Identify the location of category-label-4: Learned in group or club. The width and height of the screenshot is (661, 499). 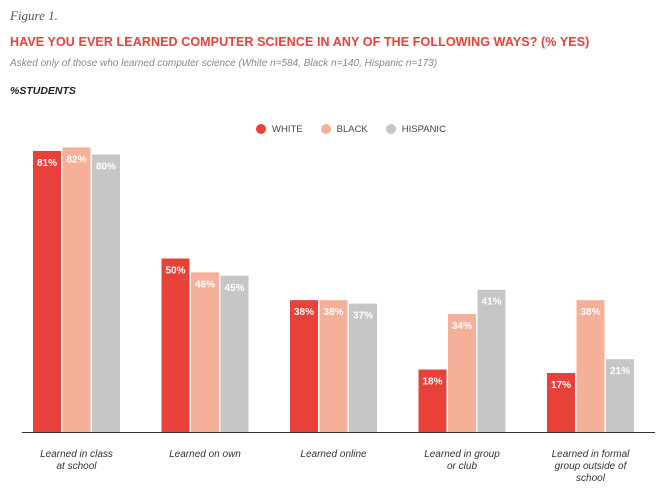
(462, 460).